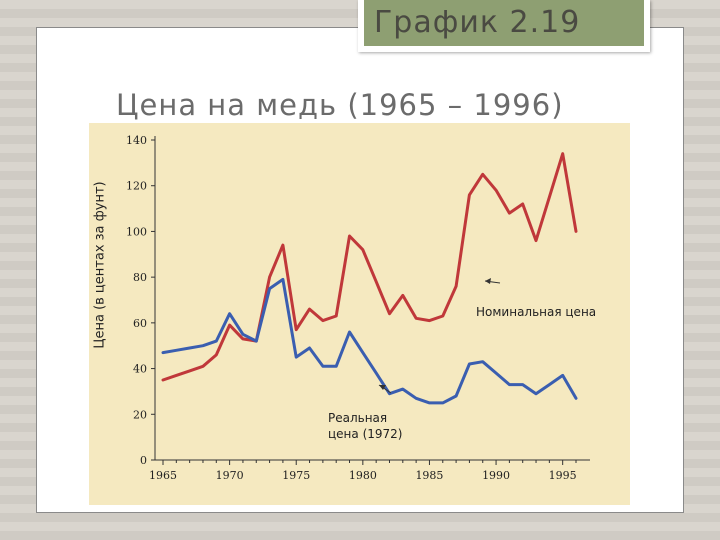 The image size is (720, 540). I want to click on y-tick-label: 0, so click(143, 460).